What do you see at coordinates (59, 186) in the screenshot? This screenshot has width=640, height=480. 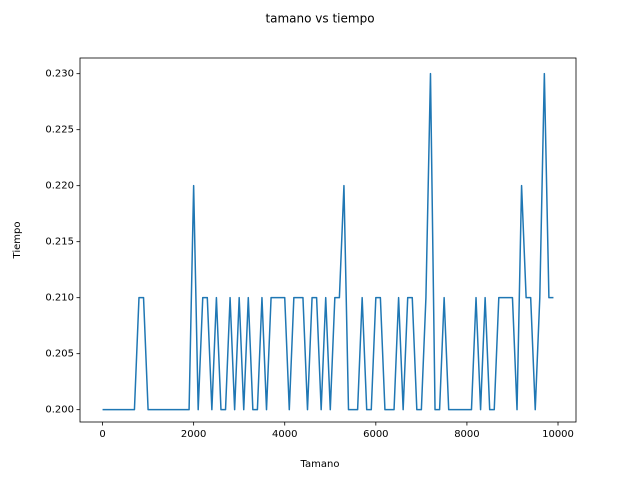 I see `y-tick-label: 0.220` at bounding box center [59, 186].